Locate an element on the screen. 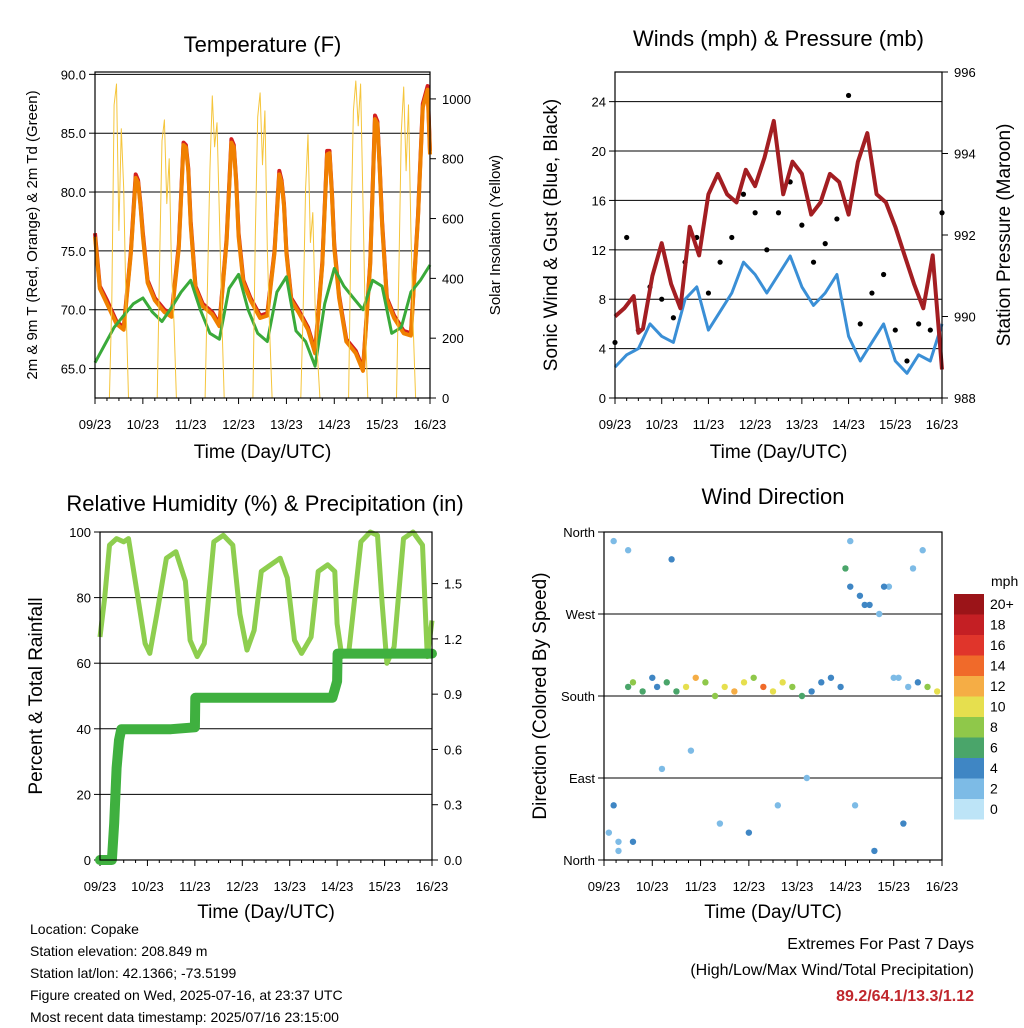 The width and height of the screenshot is (1024, 1028). y-right-tick-label: 800 is located at coordinates (453, 159).